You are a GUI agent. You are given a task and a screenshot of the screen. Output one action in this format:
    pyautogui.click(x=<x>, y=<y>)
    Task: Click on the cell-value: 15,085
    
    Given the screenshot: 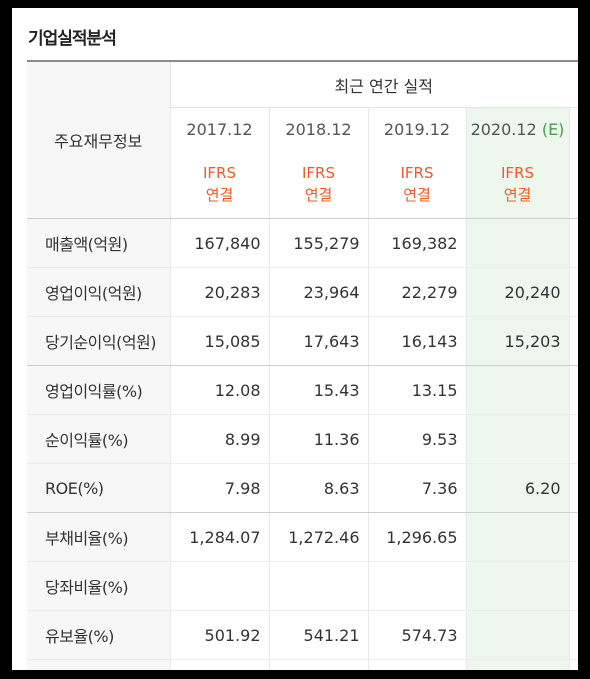 What is the action you would take?
    pyautogui.click(x=219, y=341)
    